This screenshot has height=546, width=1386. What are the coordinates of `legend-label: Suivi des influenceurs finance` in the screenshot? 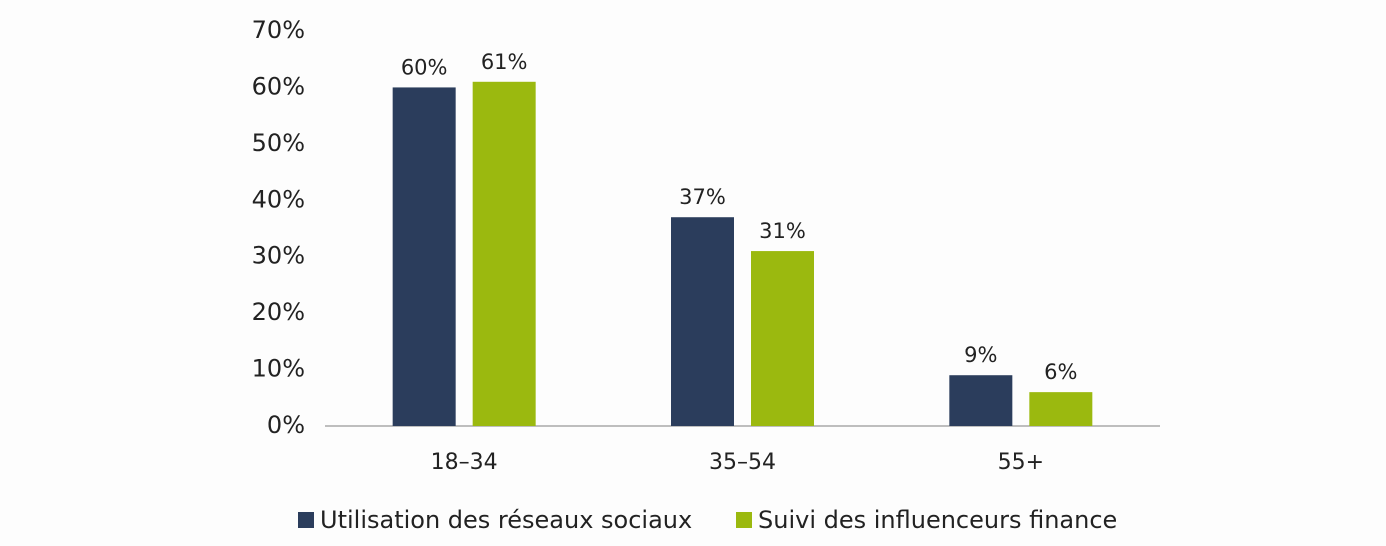 It's located at (937, 520).